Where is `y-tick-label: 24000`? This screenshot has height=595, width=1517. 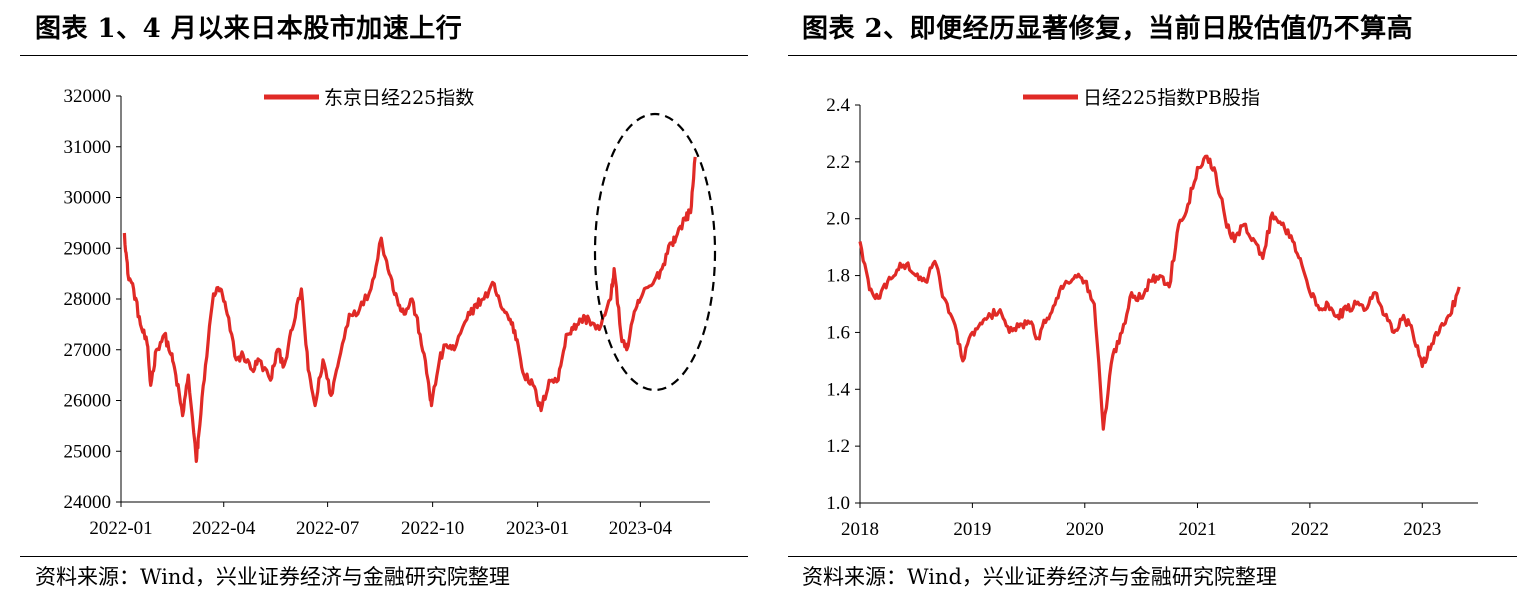 y-tick-label: 24000 is located at coordinates (88, 502).